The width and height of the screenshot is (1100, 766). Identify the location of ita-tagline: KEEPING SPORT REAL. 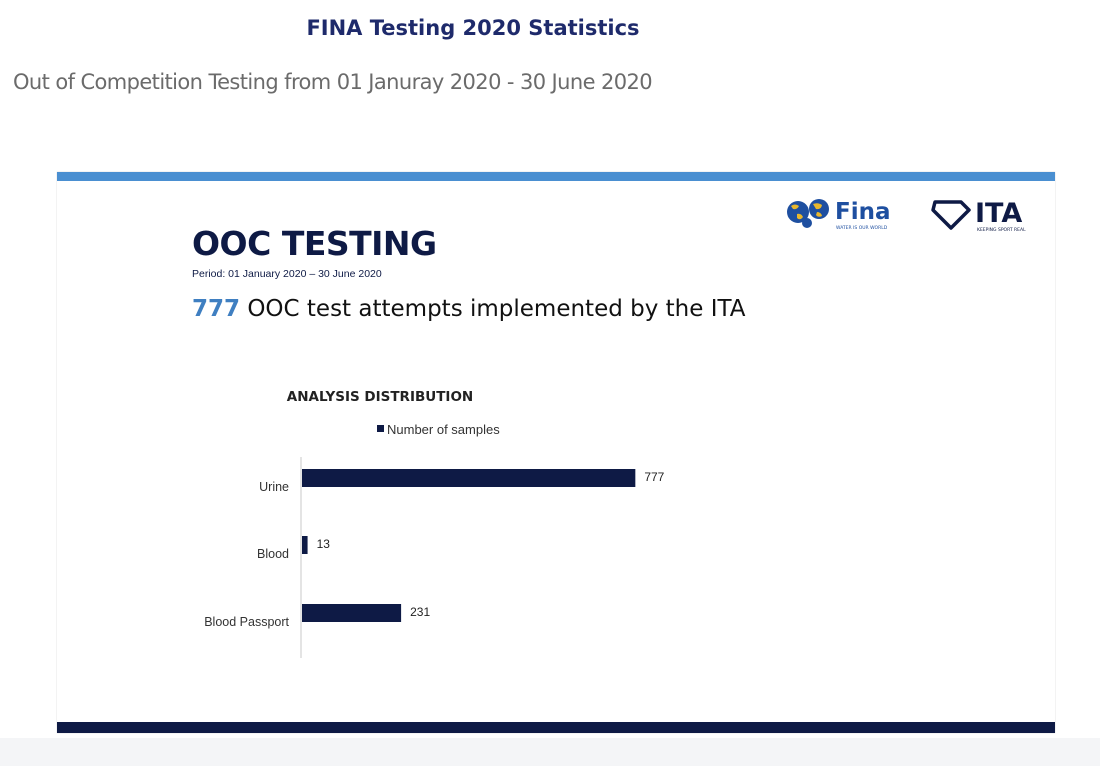
(1001, 230).